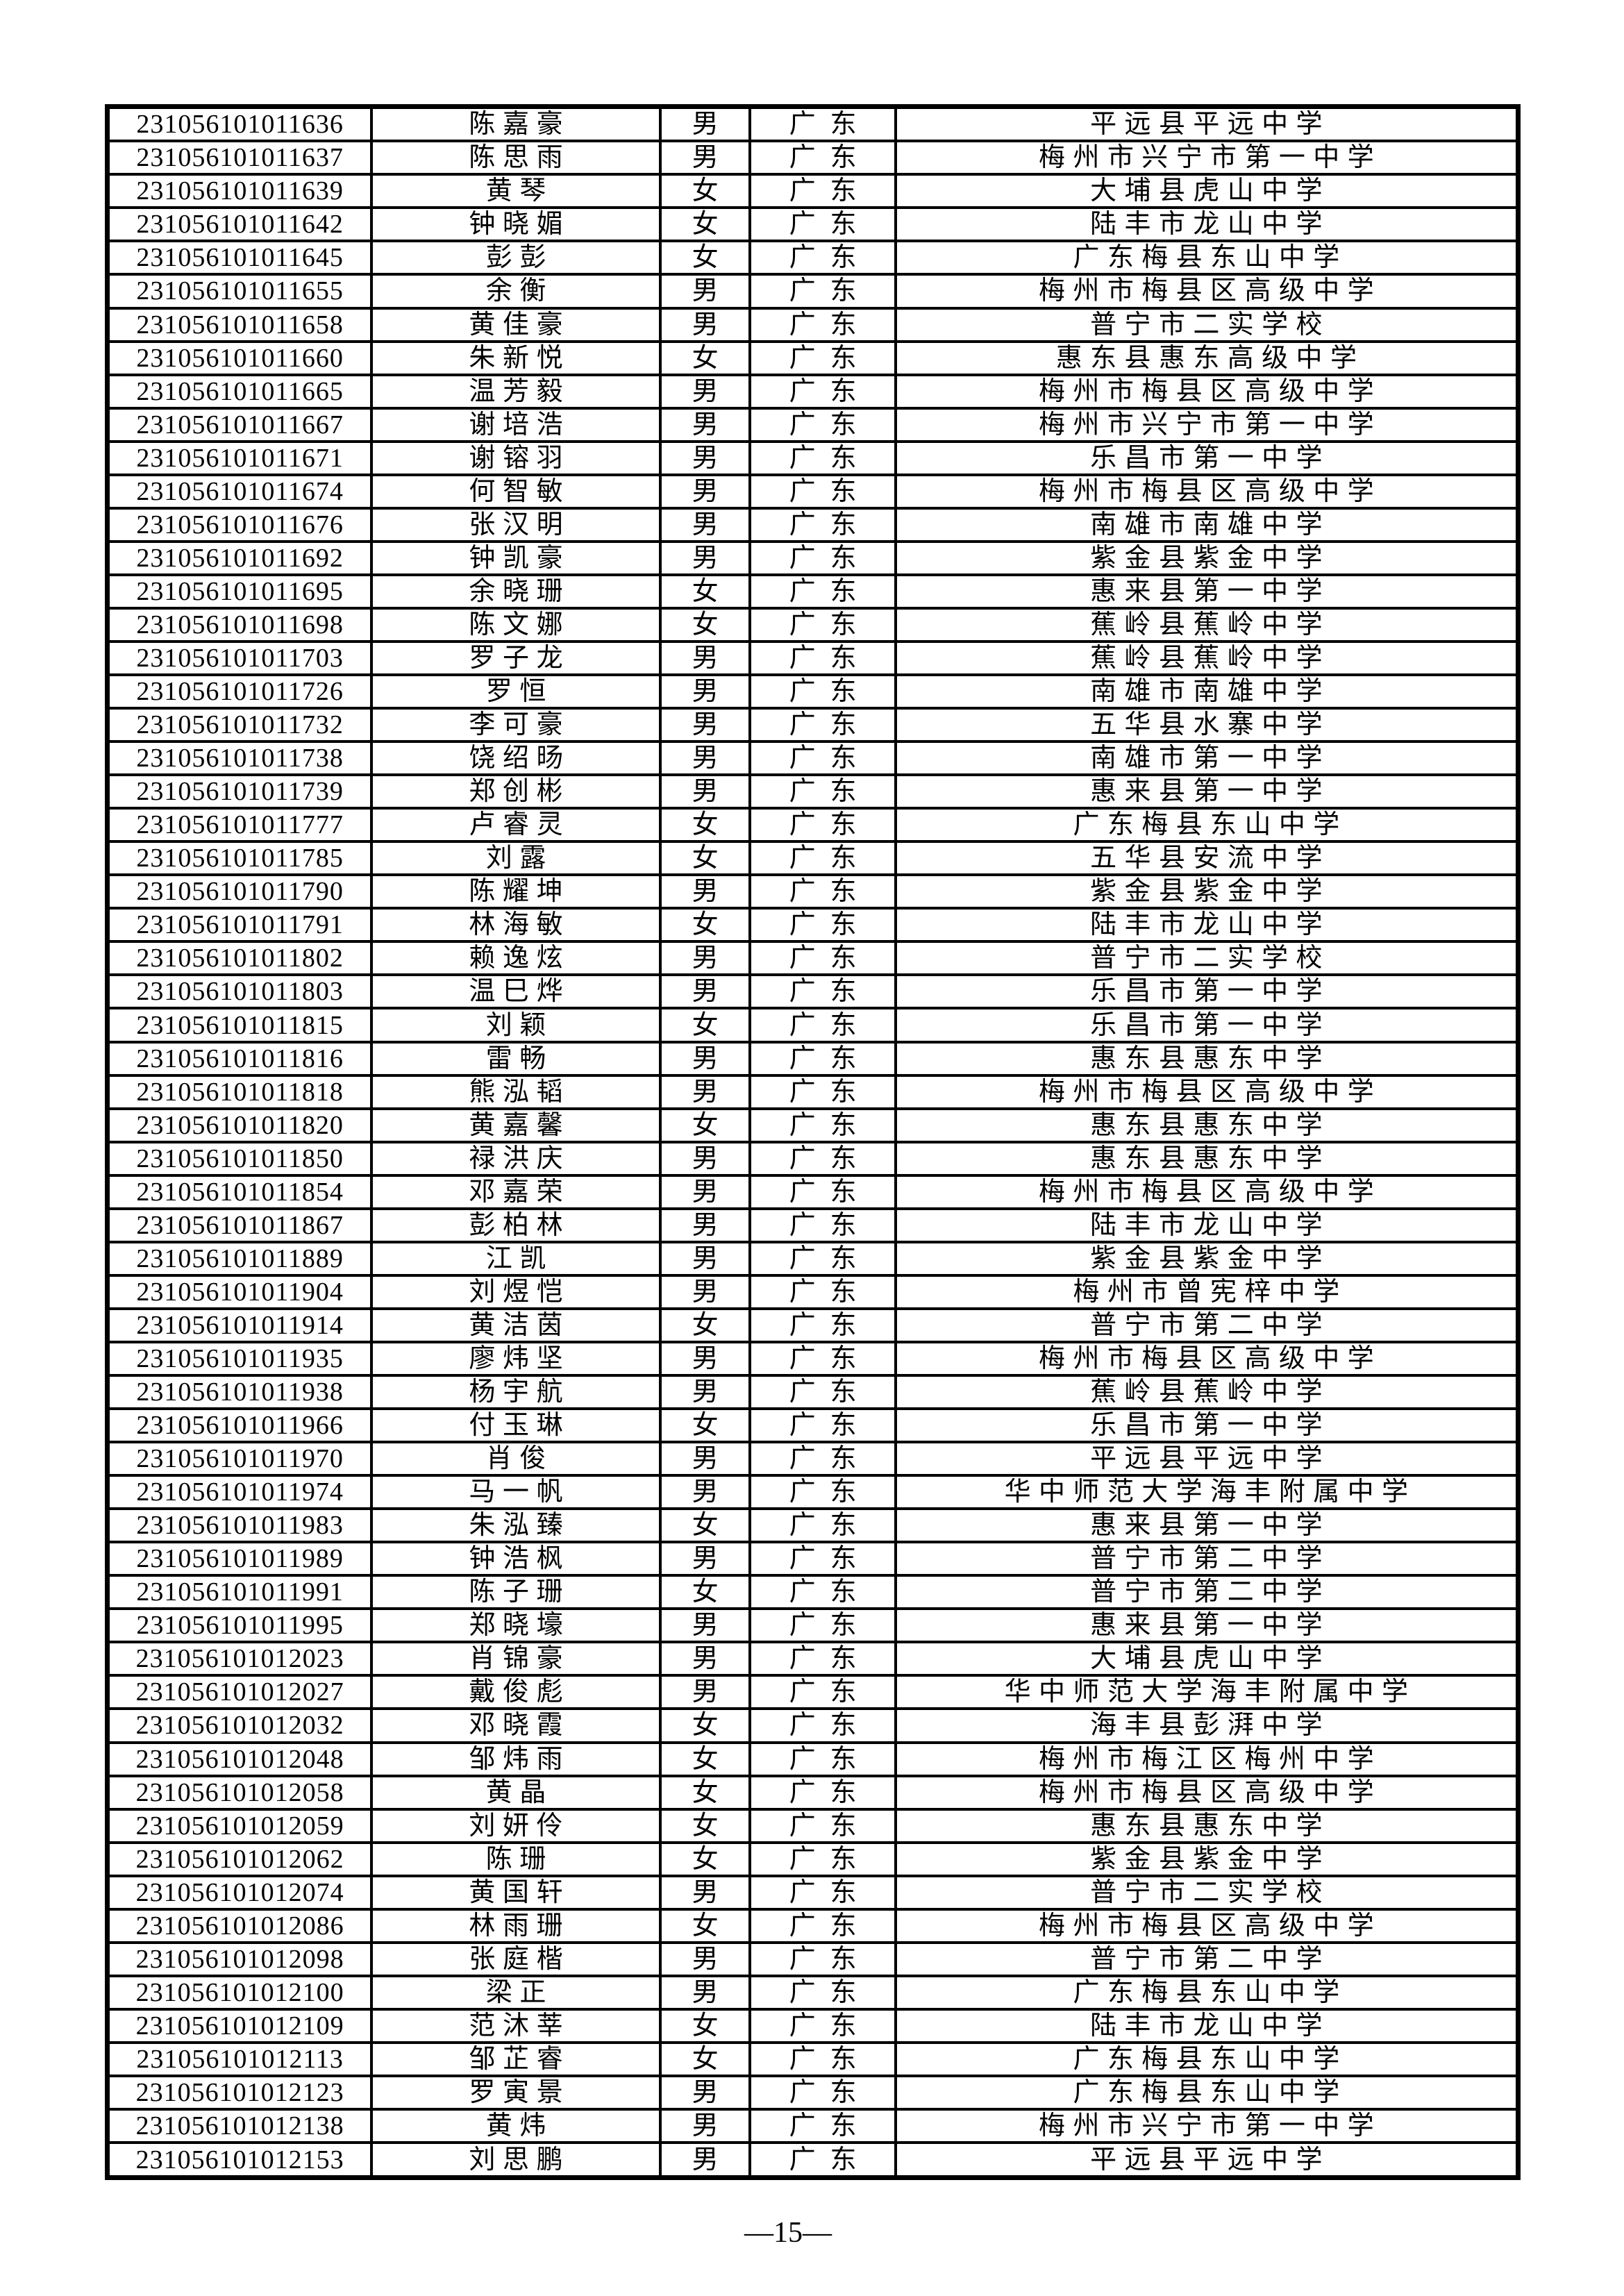  Describe the element at coordinates (516, 2126) in the screenshot. I see `name-cell: 黄炜` at that location.